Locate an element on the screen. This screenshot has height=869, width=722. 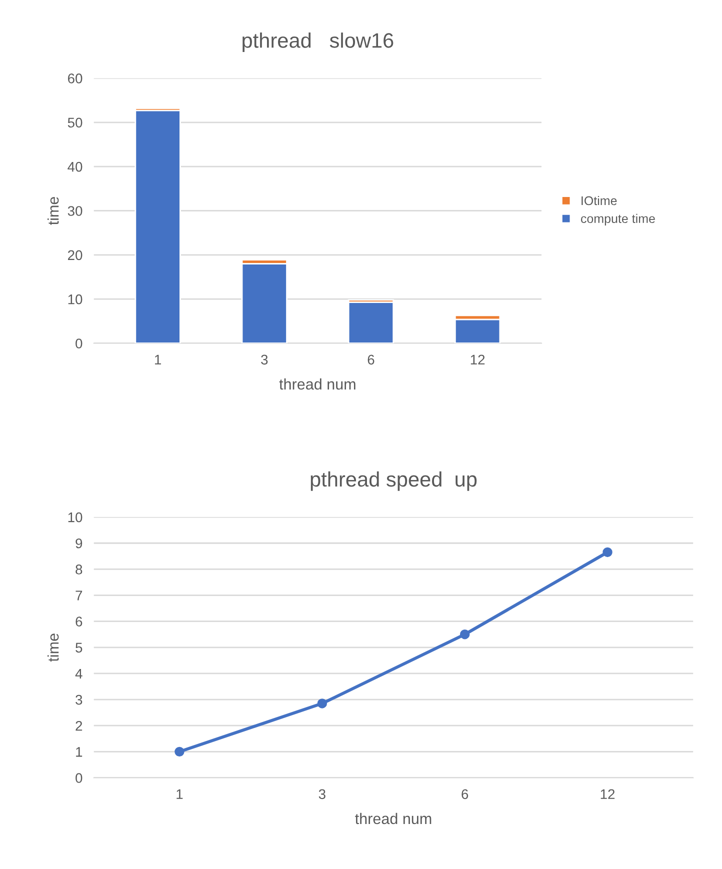
legend-label: compute time is located at coordinates (617, 220).